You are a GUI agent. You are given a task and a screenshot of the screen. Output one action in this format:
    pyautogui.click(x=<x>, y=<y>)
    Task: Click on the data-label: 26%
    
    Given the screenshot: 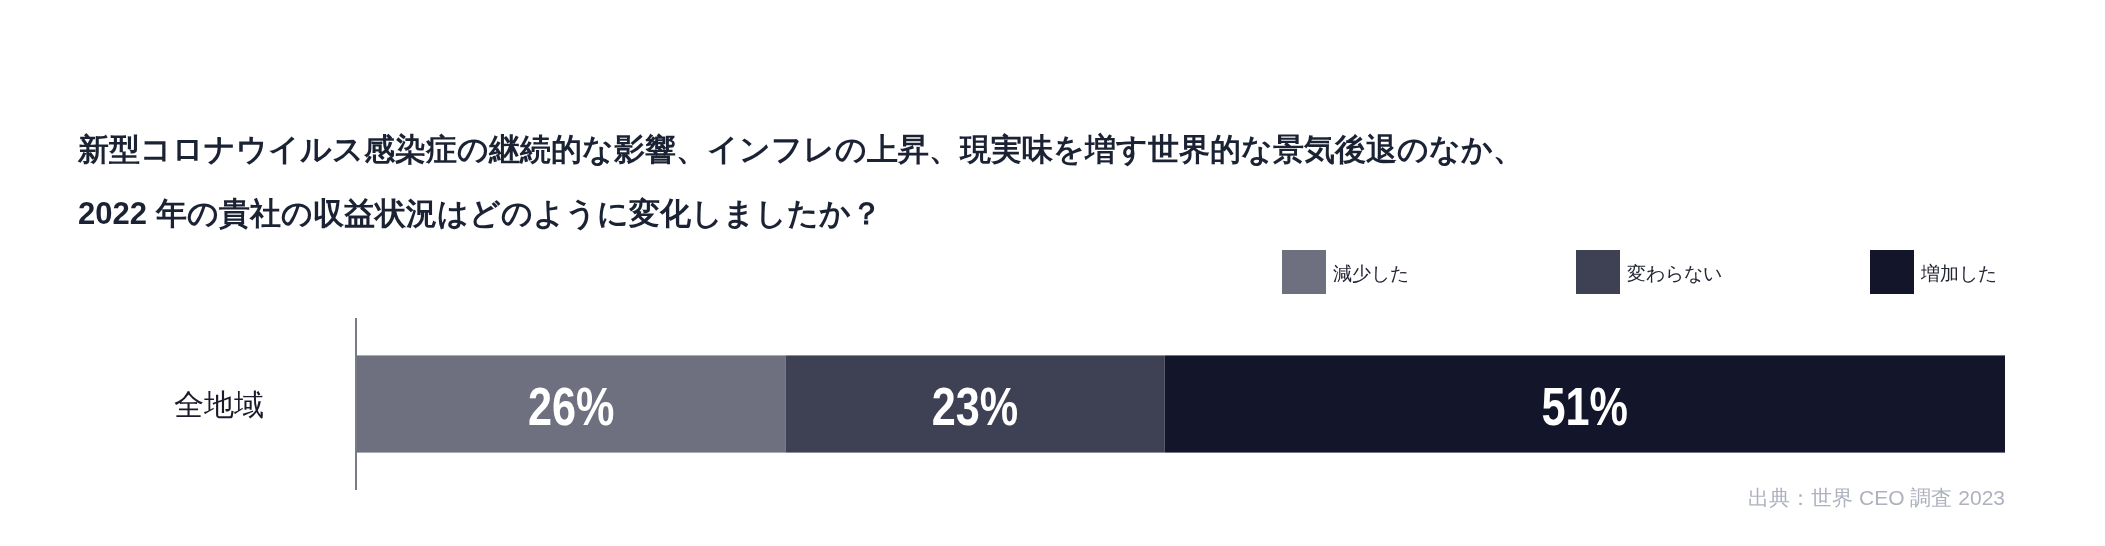 What is the action you would take?
    pyautogui.click(x=582, y=406)
    